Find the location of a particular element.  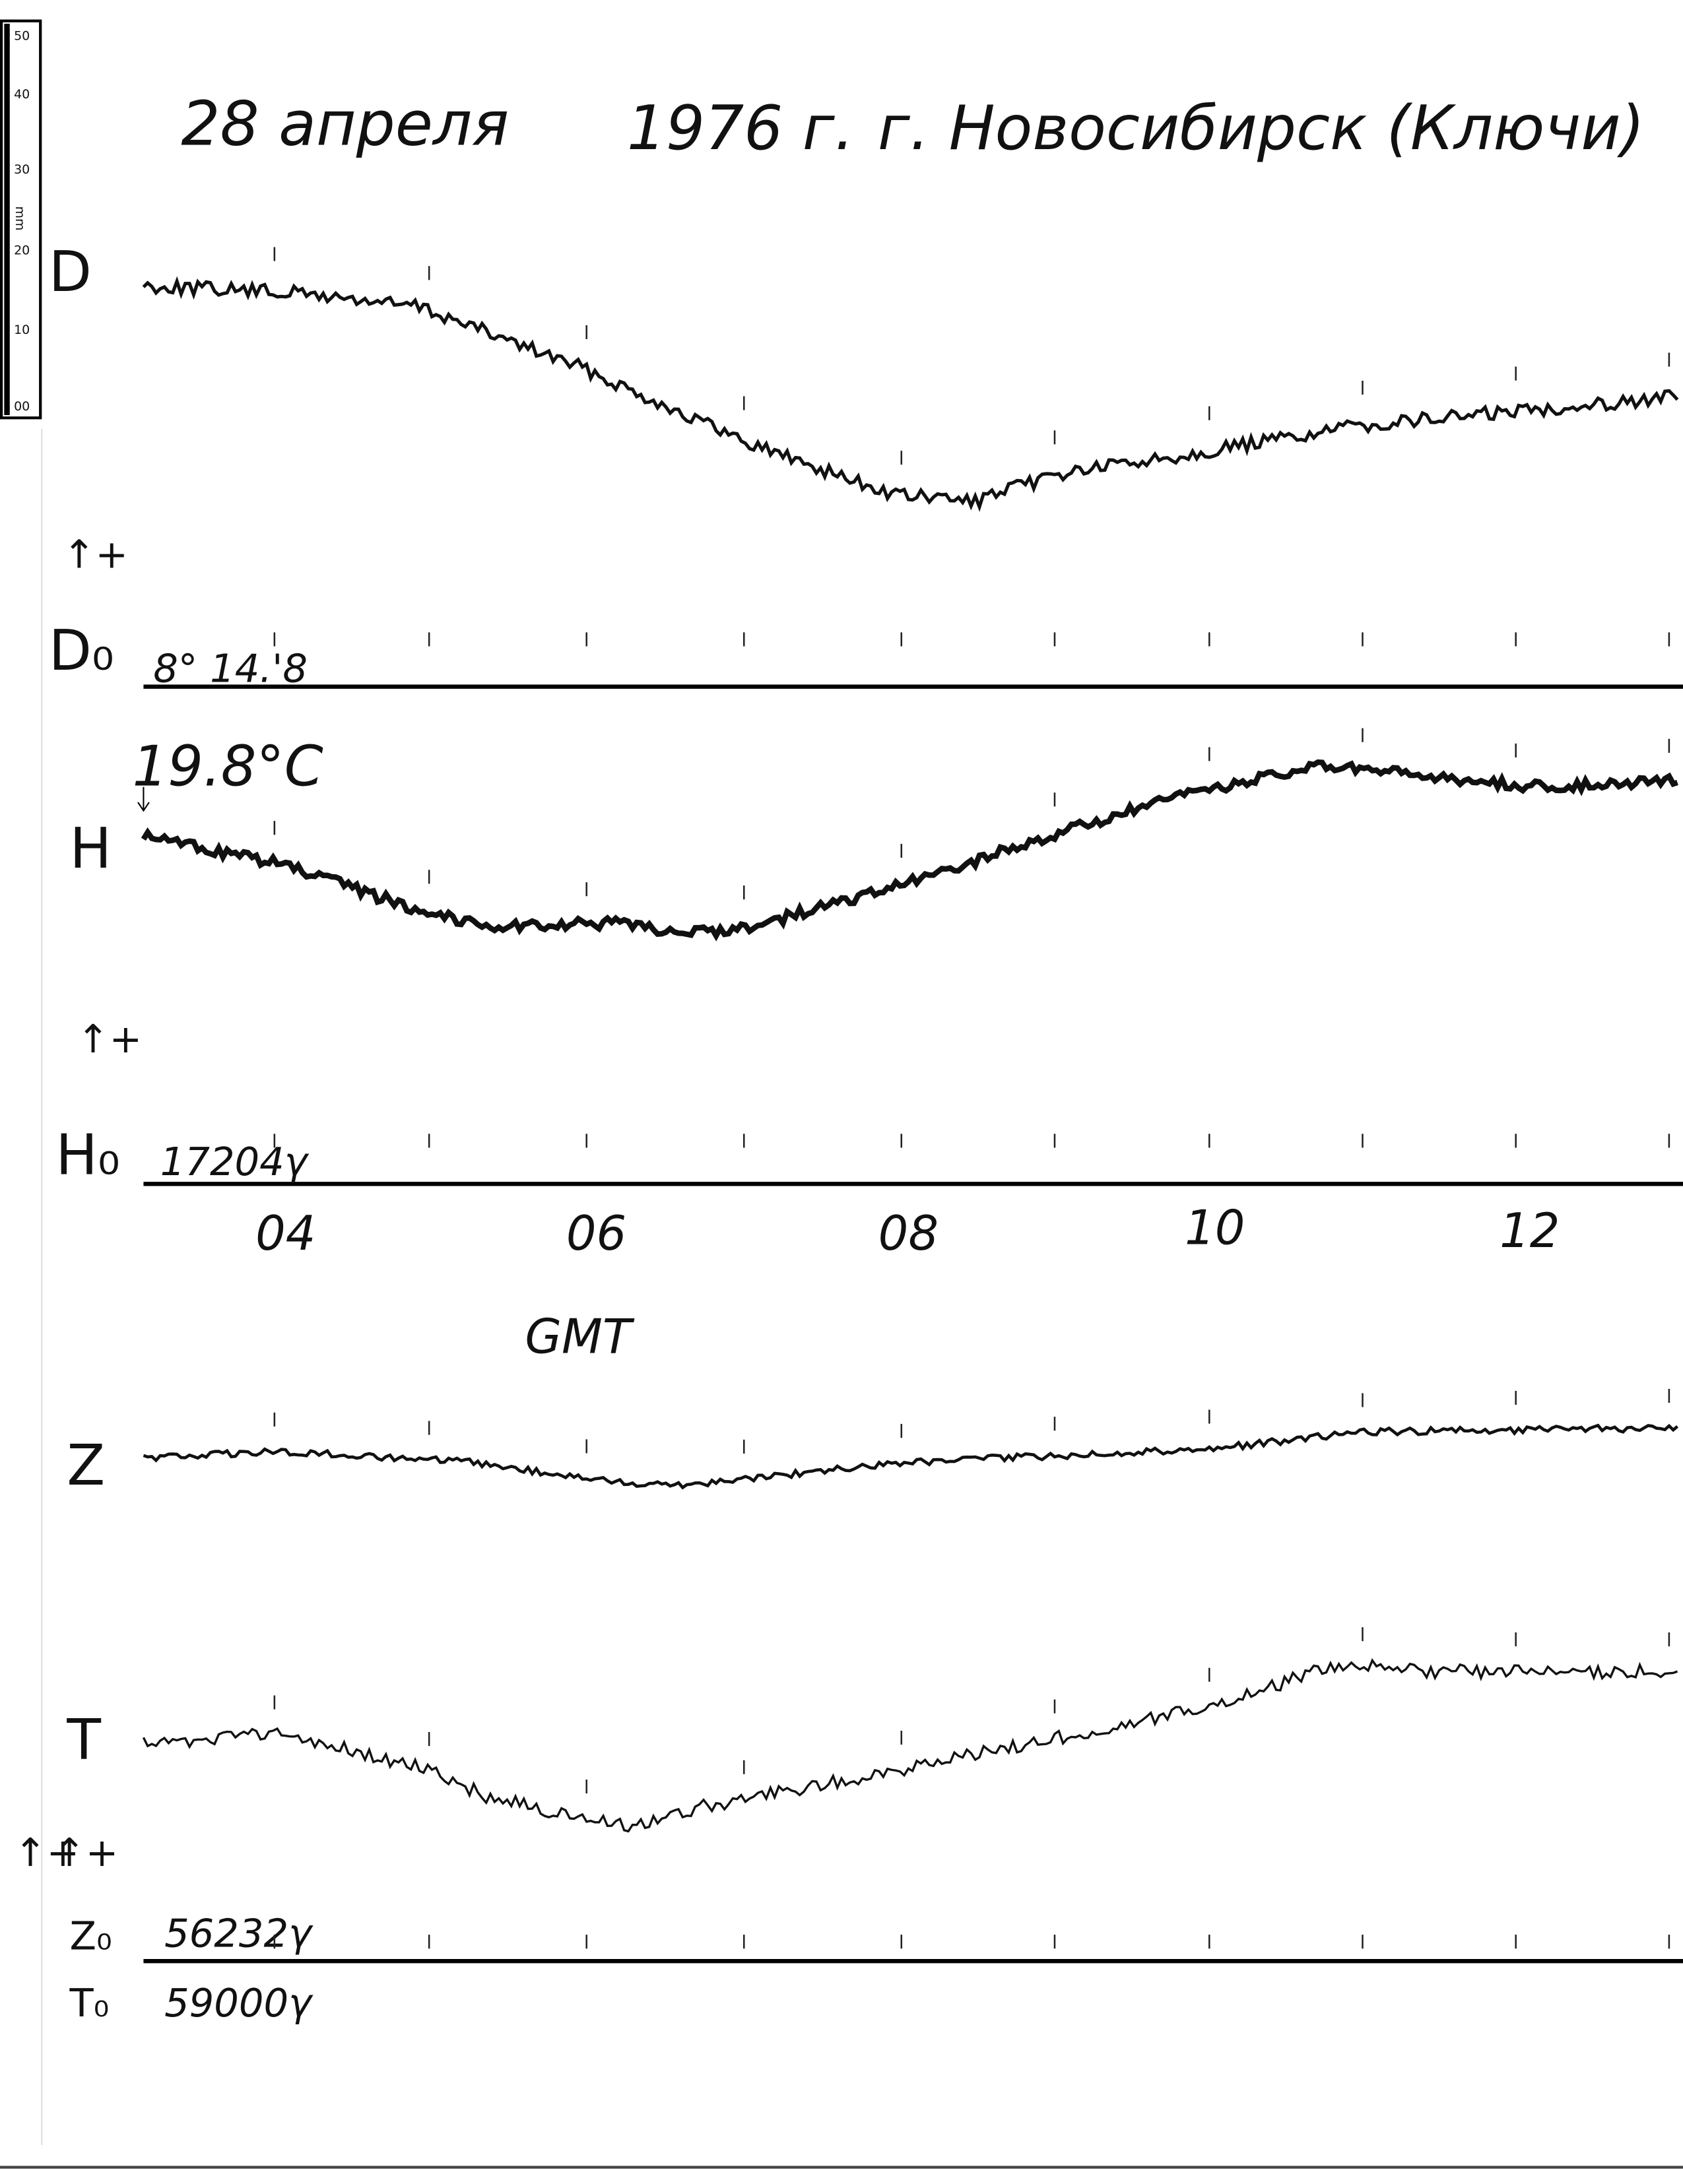

baseline-label: T₀ is located at coordinates (89, 2003).